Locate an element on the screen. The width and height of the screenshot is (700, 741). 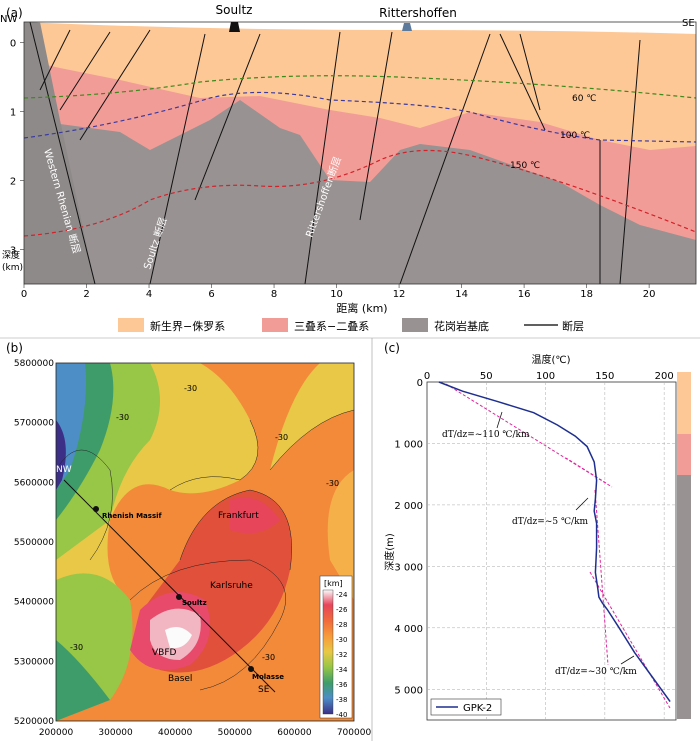
legend-label-fault: 断层 is located at coordinates (573, 326).